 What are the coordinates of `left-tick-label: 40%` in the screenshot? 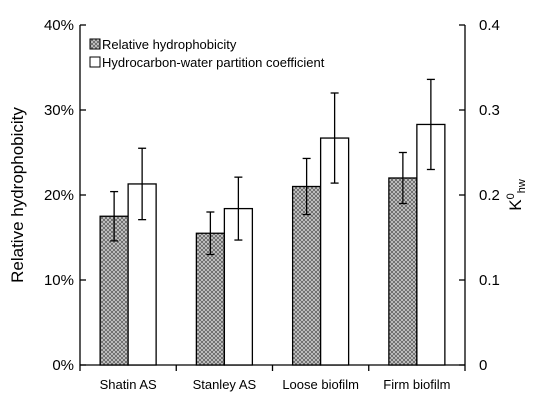 It's located at (59, 25).